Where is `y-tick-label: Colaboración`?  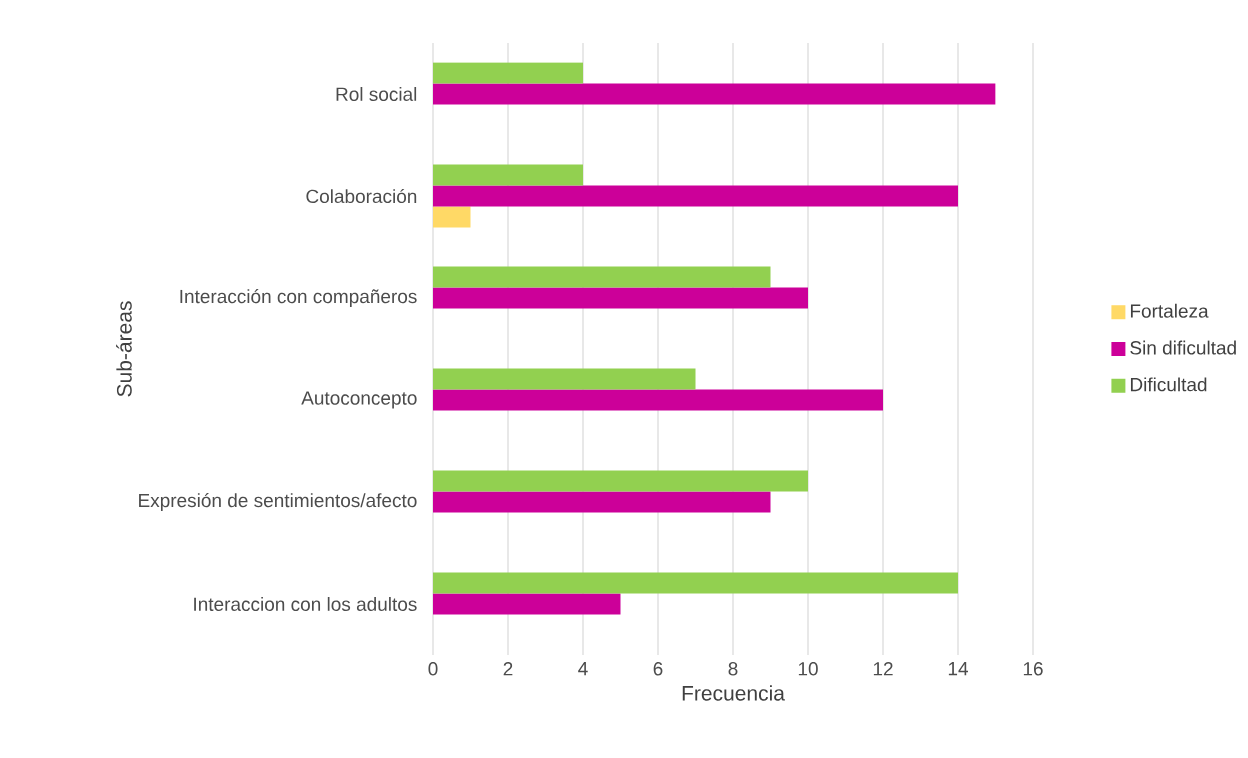 y-tick-label: Colaboración is located at coordinates (361, 196).